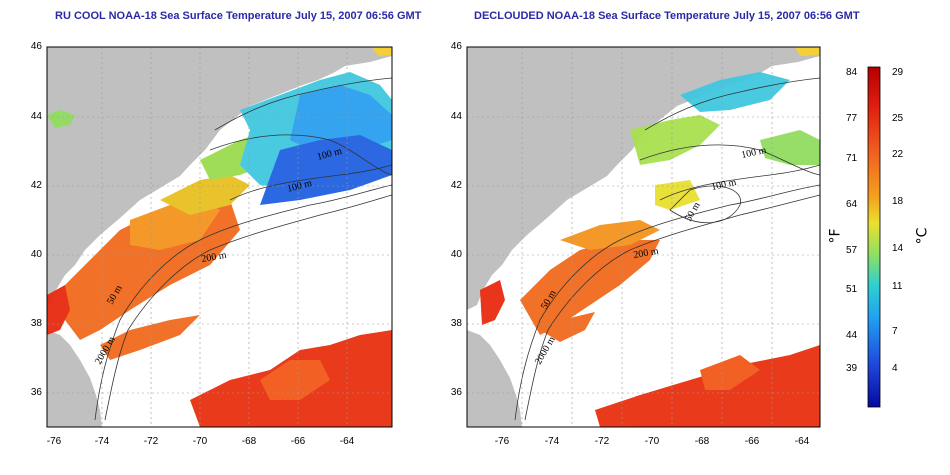 The width and height of the screenshot is (950, 475). I want to click on left-y-tick: 44, so click(36, 116).